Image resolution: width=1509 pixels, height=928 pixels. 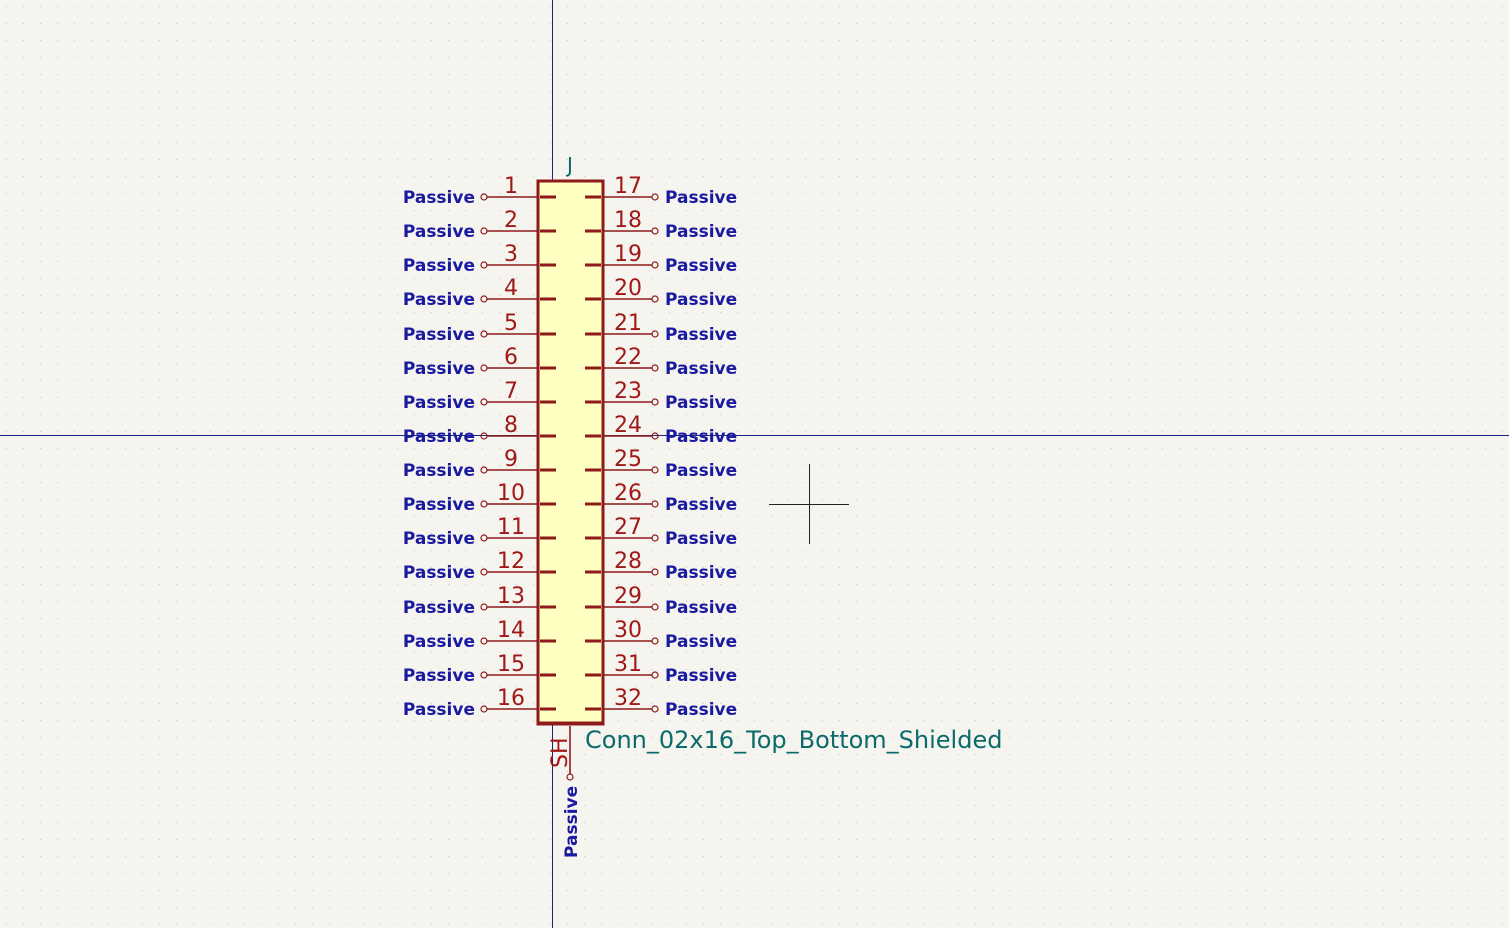 I want to click on pin-28: 28 Passive, so click(x=661, y=566).